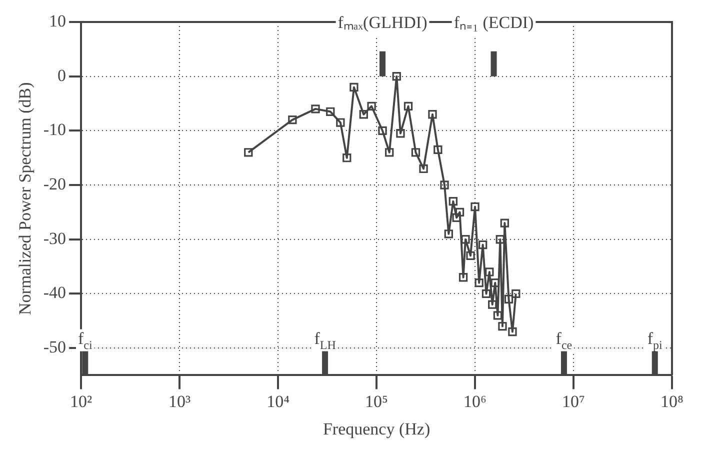 The image size is (707, 460). What do you see at coordinates (54, 292) in the screenshot?
I see `y-tick-label: -40` at bounding box center [54, 292].